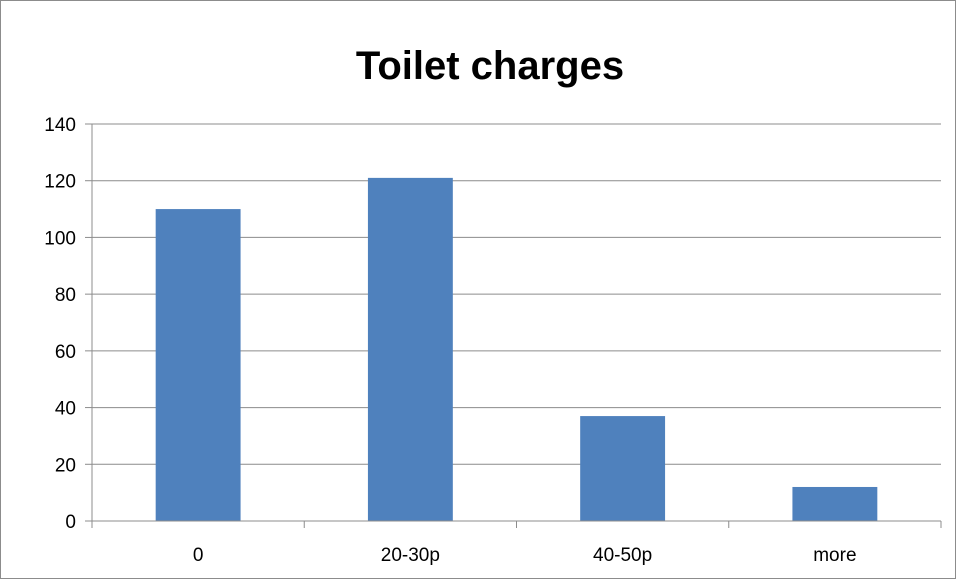  I want to click on y-tick-label-40: 40, so click(65, 409).